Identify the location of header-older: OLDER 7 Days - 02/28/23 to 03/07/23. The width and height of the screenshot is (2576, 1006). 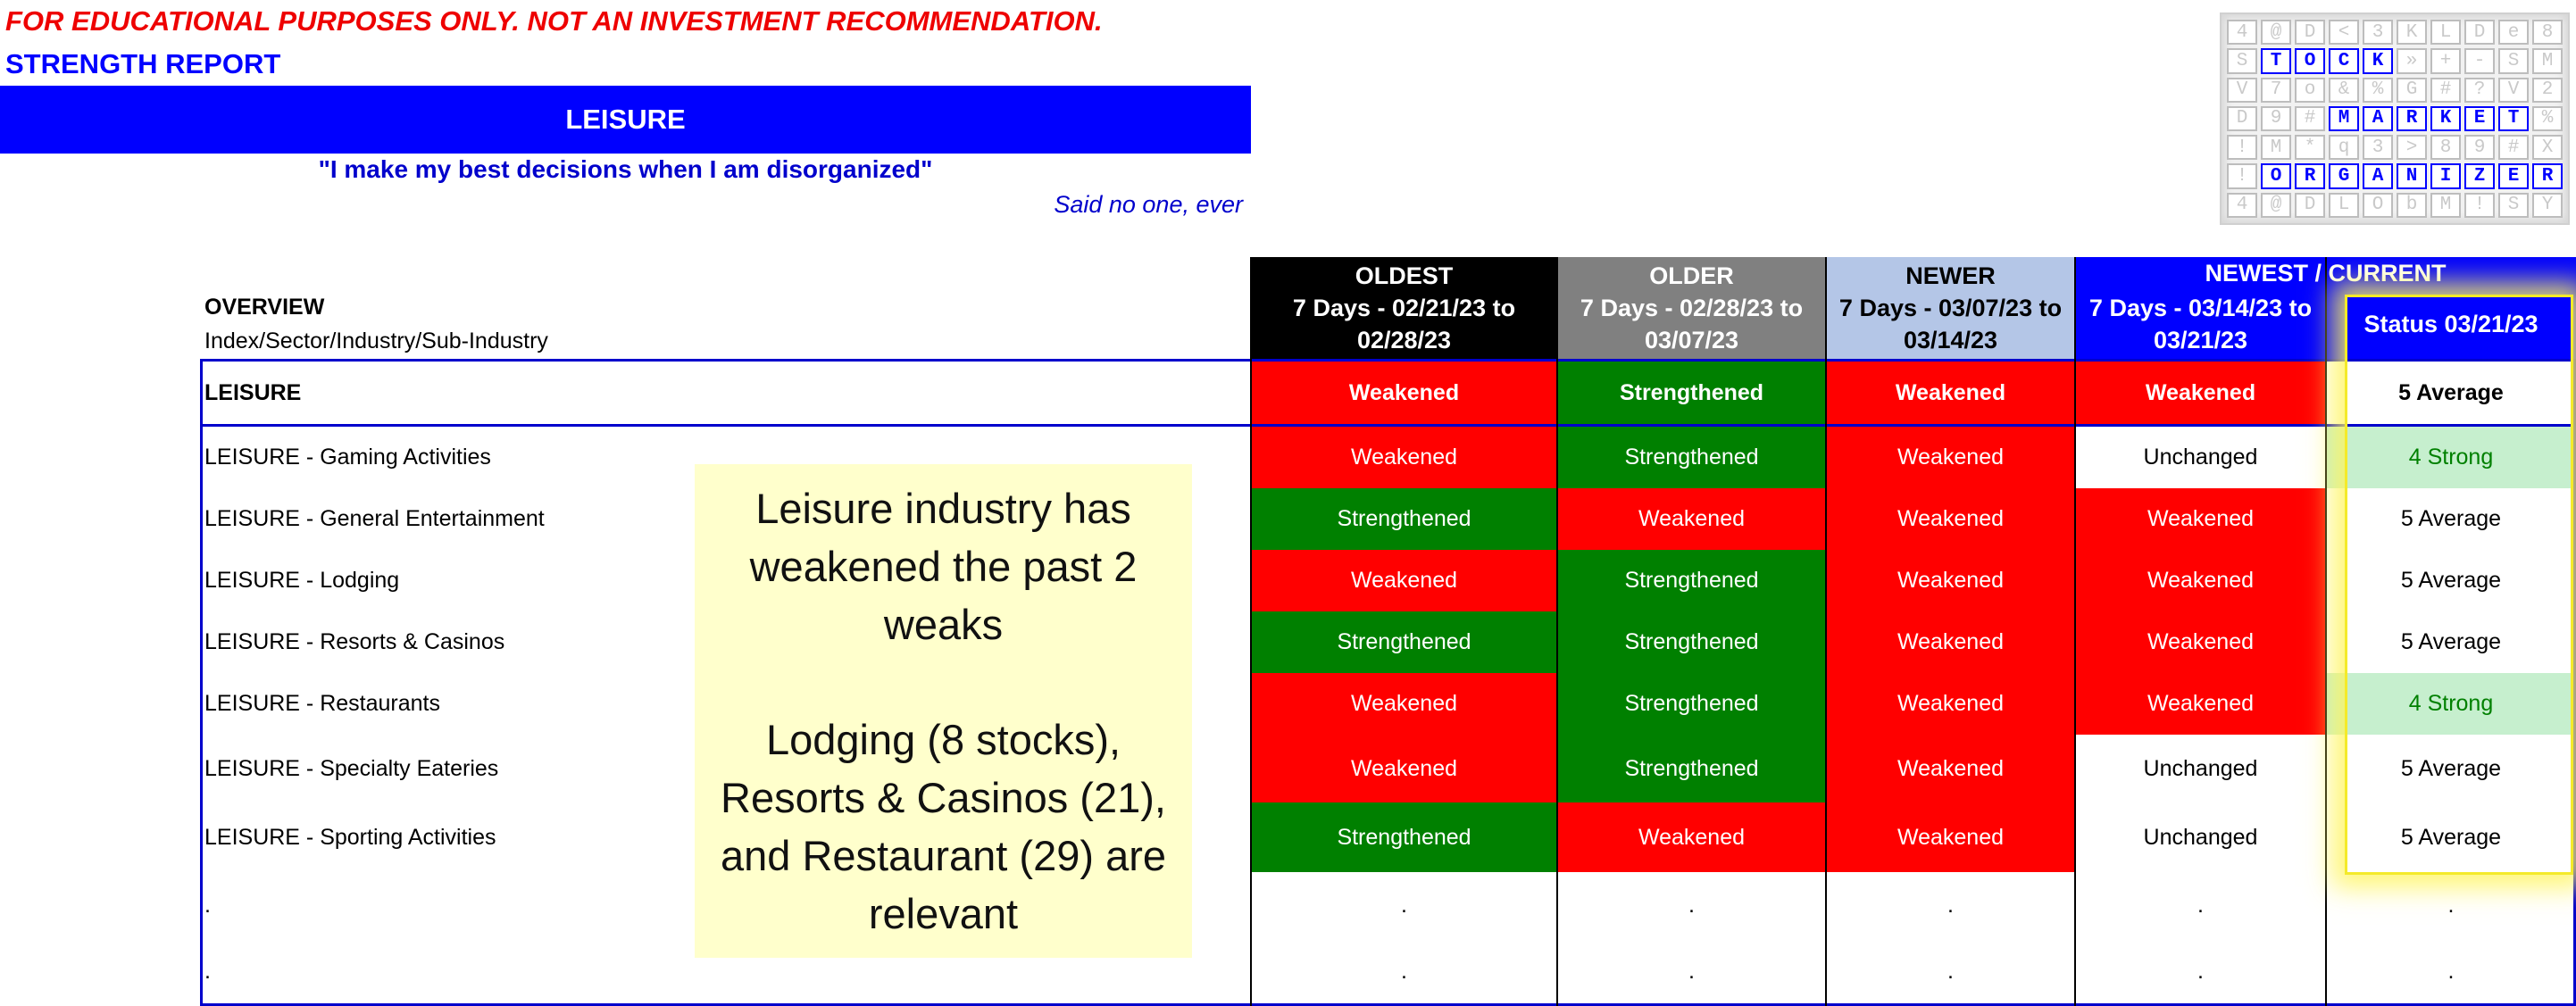
(1691, 308).